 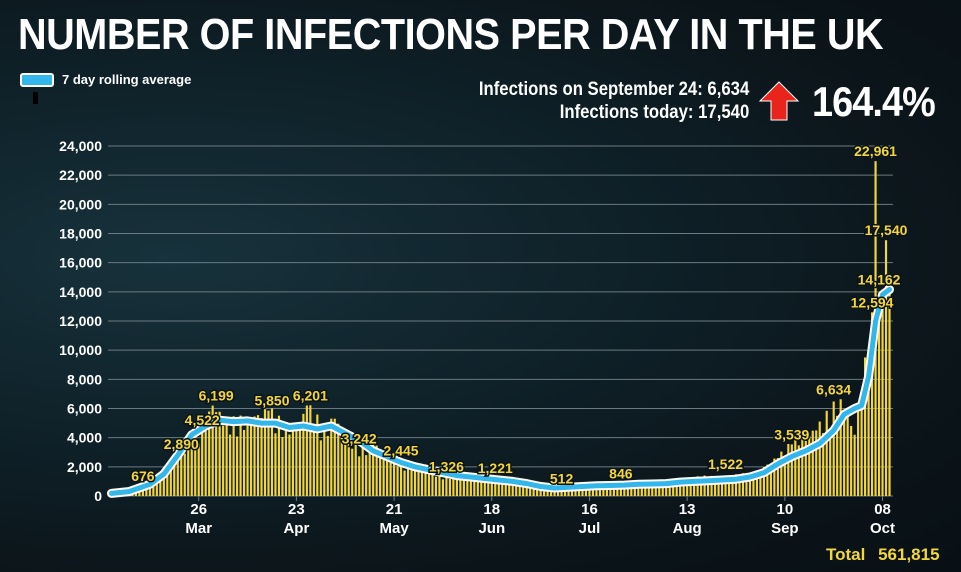 I want to click on y-tick-label: 6,000, so click(x=84, y=409).